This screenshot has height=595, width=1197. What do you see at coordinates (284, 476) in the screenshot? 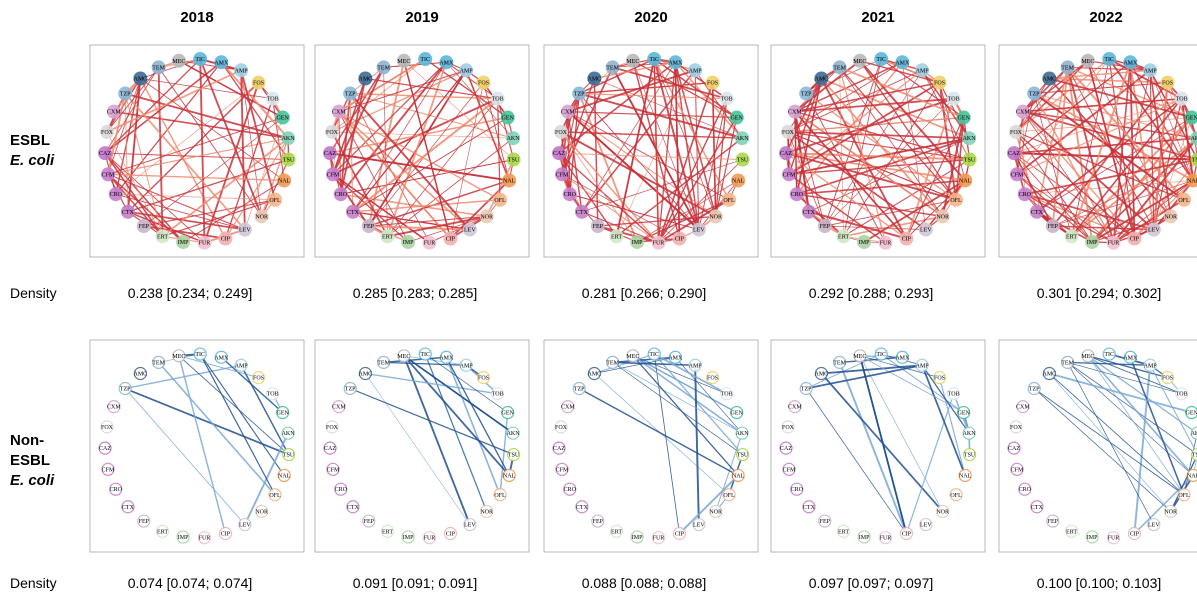
I see `node-label: NAL` at bounding box center [284, 476].